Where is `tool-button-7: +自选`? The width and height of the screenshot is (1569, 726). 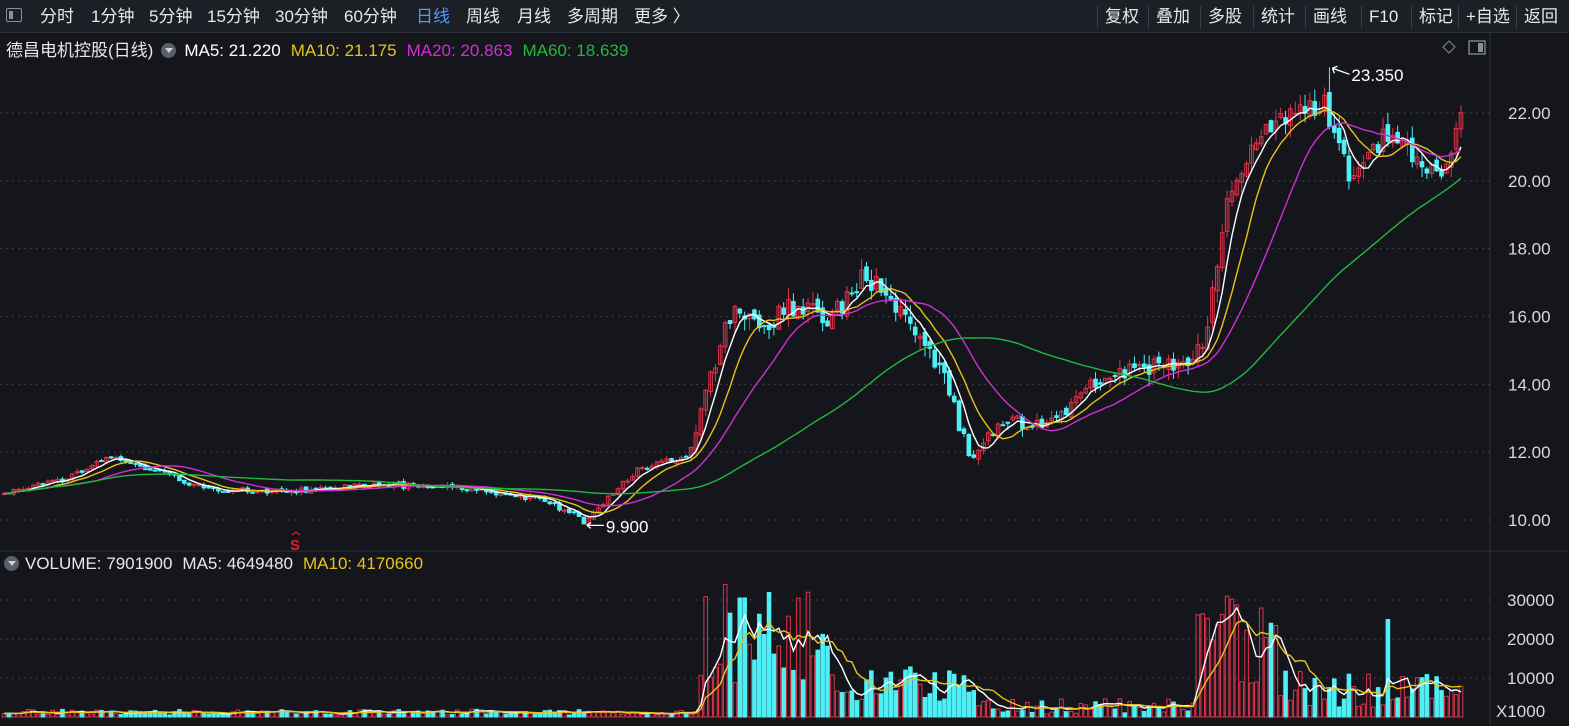 tool-button-7: +自选 is located at coordinates (1488, 16).